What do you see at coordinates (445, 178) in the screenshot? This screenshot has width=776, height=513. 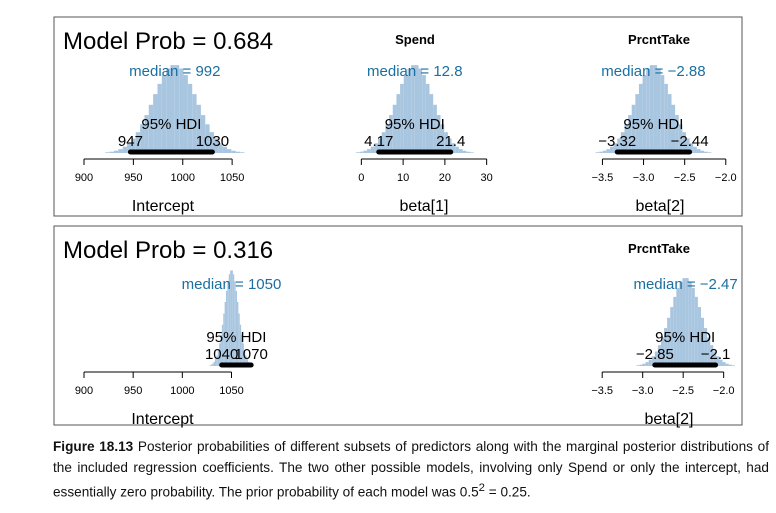 I see `x-tick-label: 20` at bounding box center [445, 178].